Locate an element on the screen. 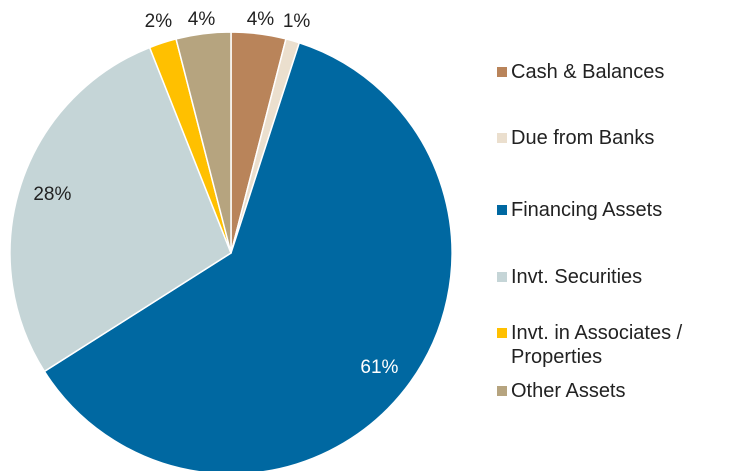  legend-label: Financing Assets is located at coordinates (587, 210).